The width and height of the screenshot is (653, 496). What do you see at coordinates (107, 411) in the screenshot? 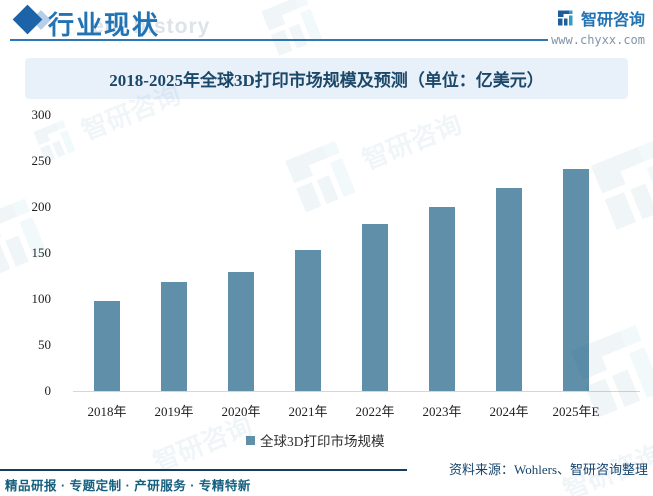
I see `x-tick-label-2018年: 2018年` at bounding box center [107, 411].